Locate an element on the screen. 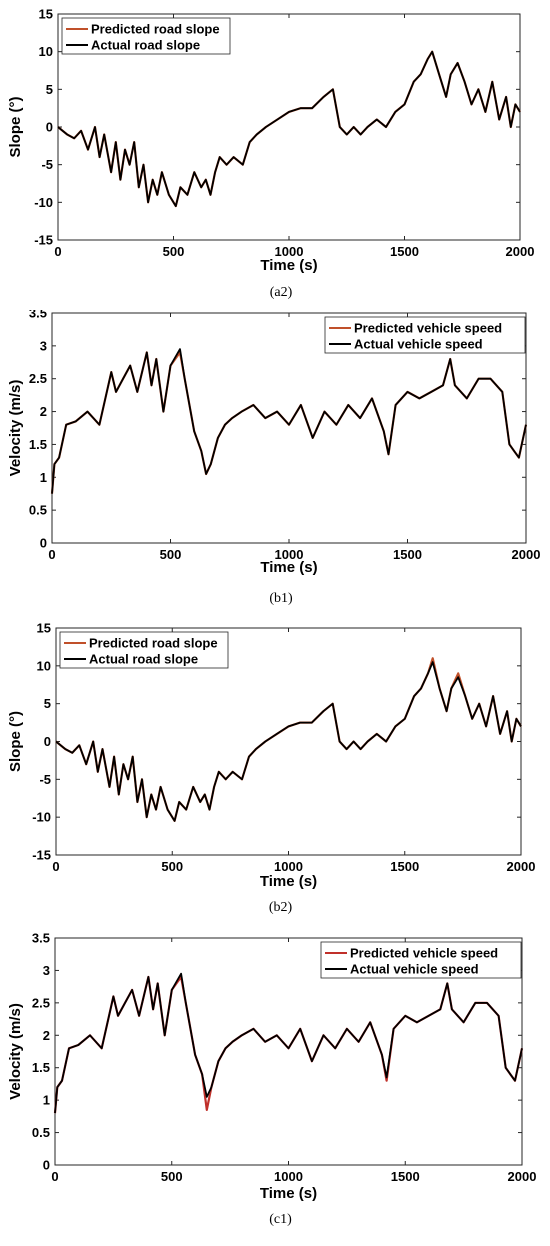 This screenshot has height=1246, width=550. figure-caption: (b1) is located at coordinates (281, 598).